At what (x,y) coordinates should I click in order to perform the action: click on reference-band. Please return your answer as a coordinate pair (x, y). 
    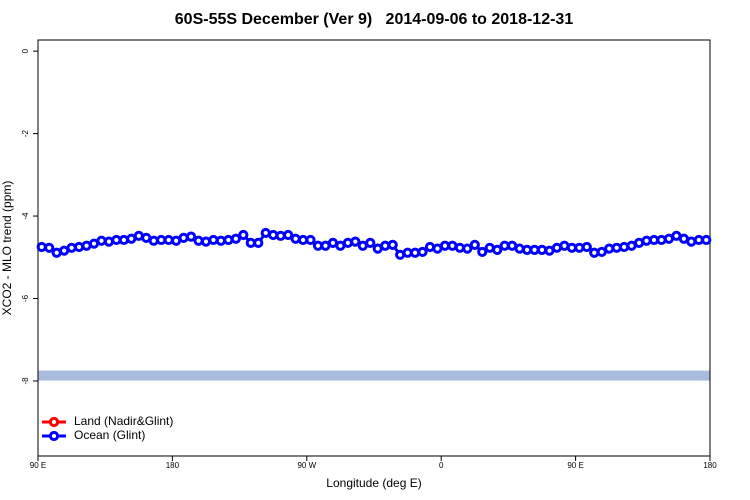
    Looking at the image, I should click on (374, 375).